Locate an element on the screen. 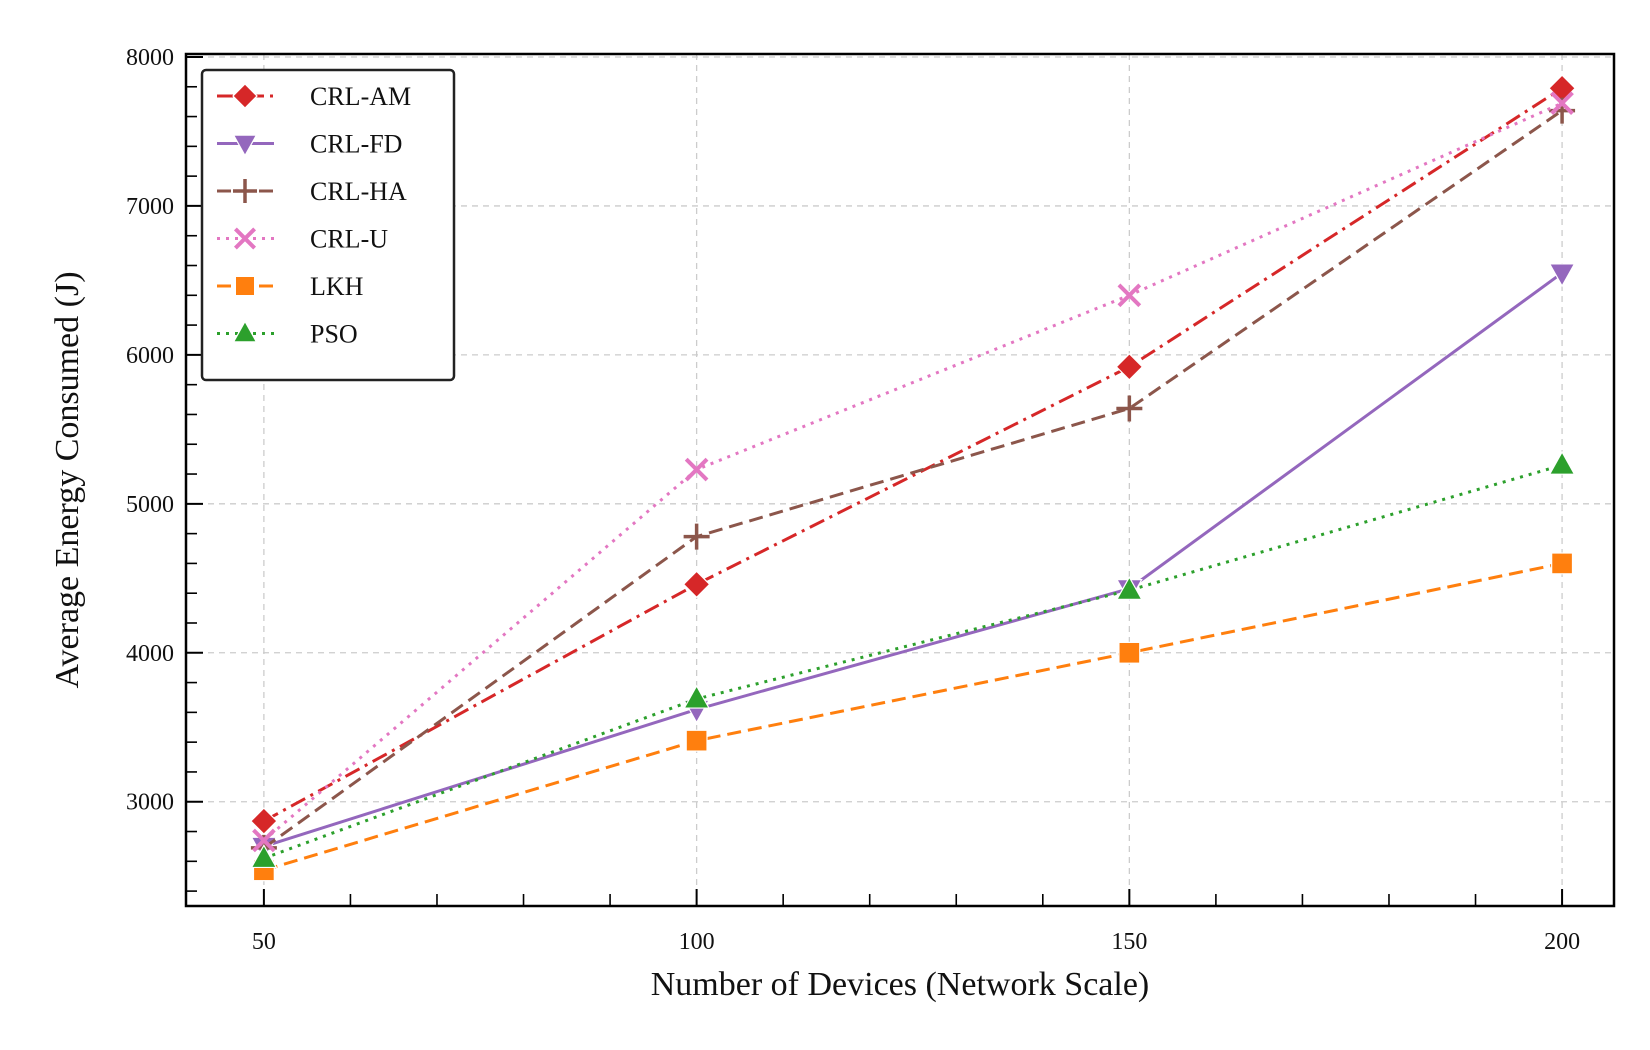 This screenshot has width=1650, height=1050. legend-entry: CRL-U is located at coordinates (302, 239).